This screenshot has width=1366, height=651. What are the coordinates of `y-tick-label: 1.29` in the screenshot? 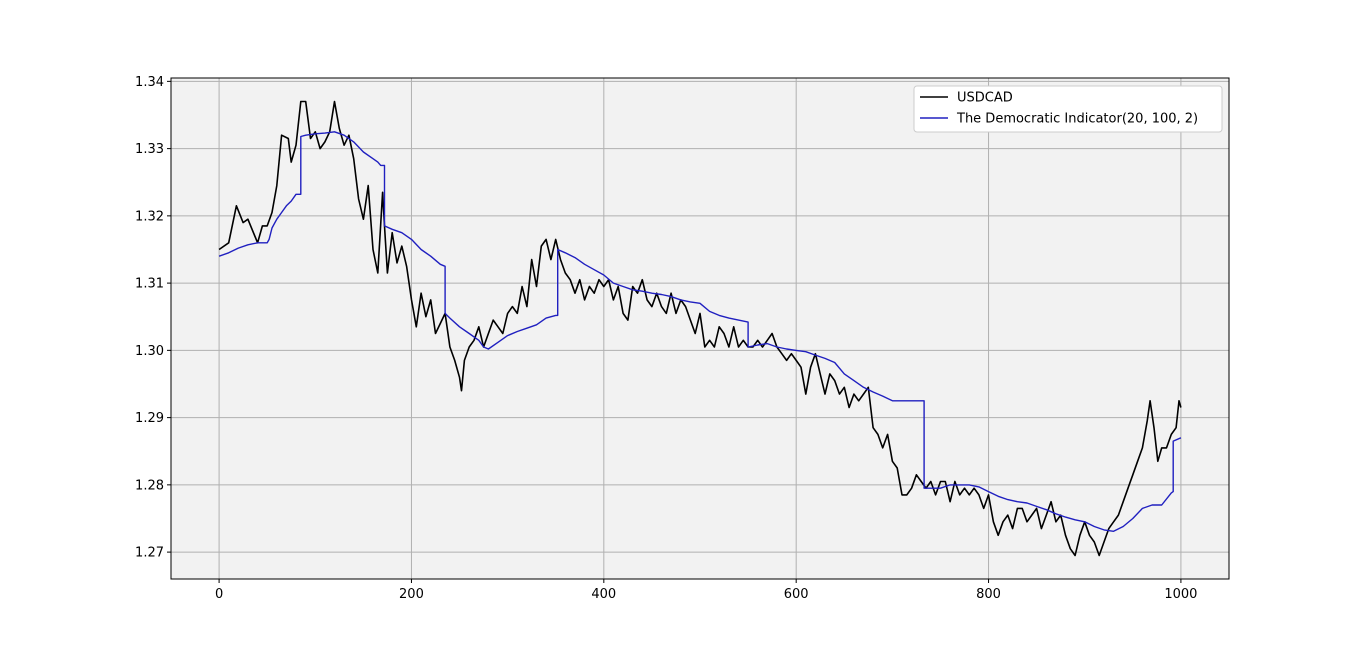 It's located at (149, 418).